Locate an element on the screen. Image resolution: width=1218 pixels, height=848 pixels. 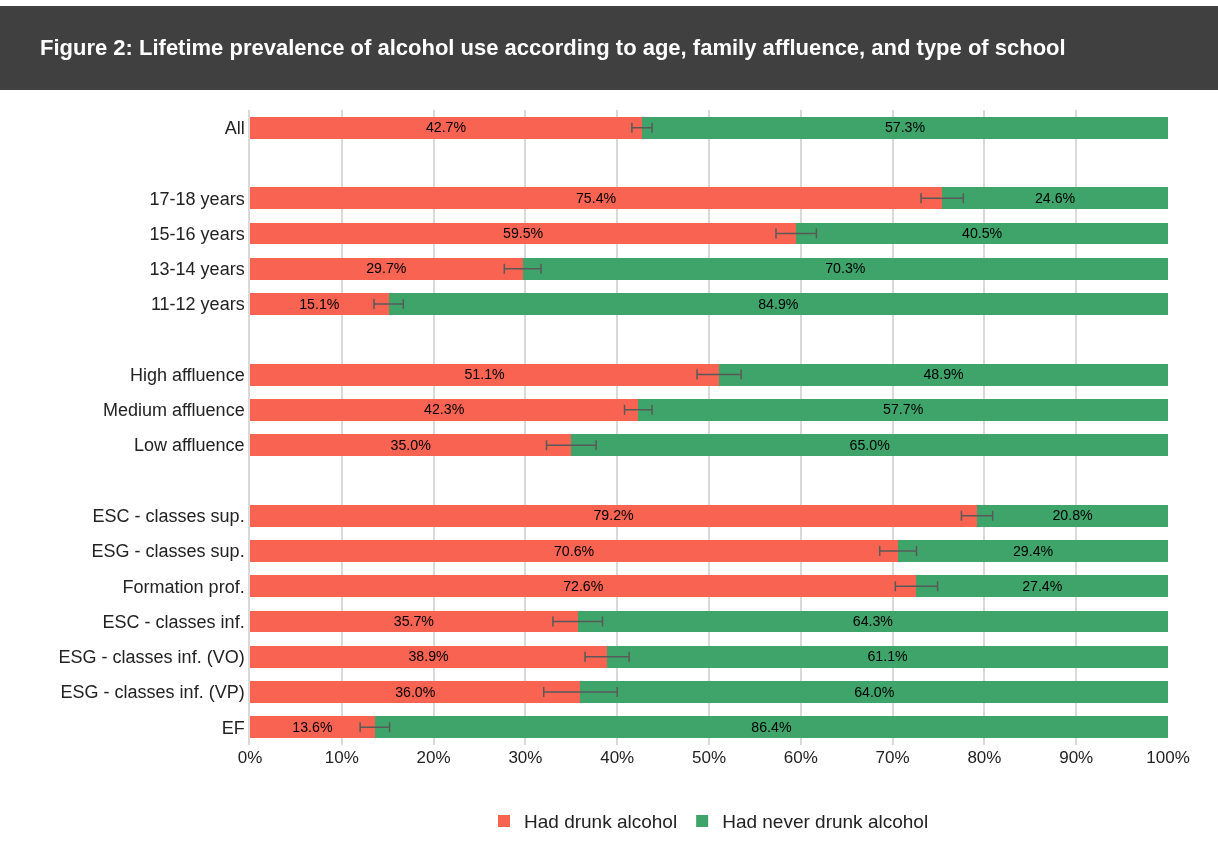
data-label: 84.9% is located at coordinates (778, 303).